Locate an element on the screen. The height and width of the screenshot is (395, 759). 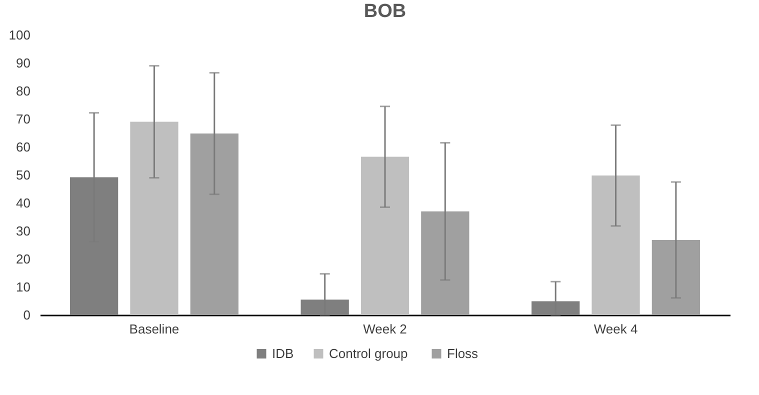
y-tick-label: 60 is located at coordinates (23, 147).